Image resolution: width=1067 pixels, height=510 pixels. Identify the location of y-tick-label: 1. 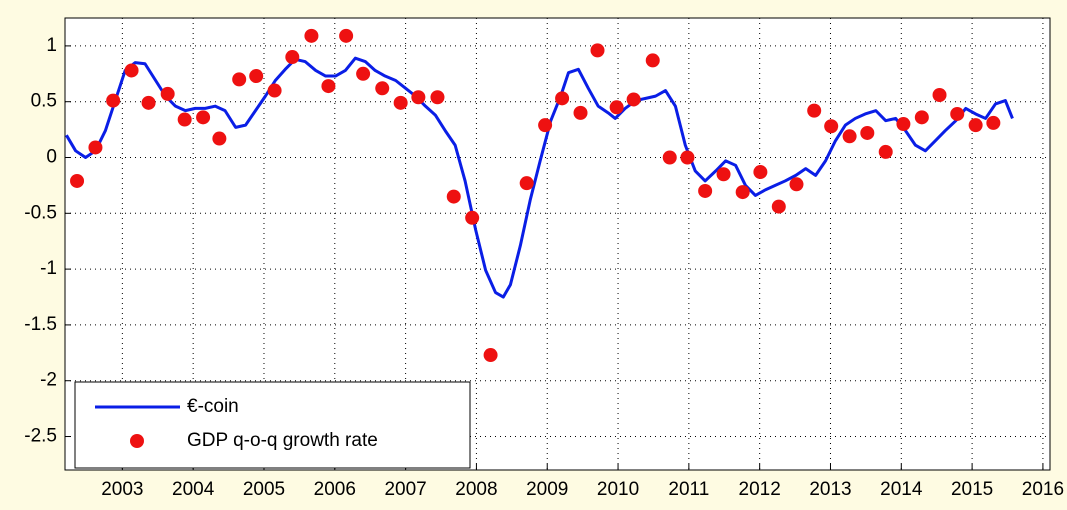
(51, 45).